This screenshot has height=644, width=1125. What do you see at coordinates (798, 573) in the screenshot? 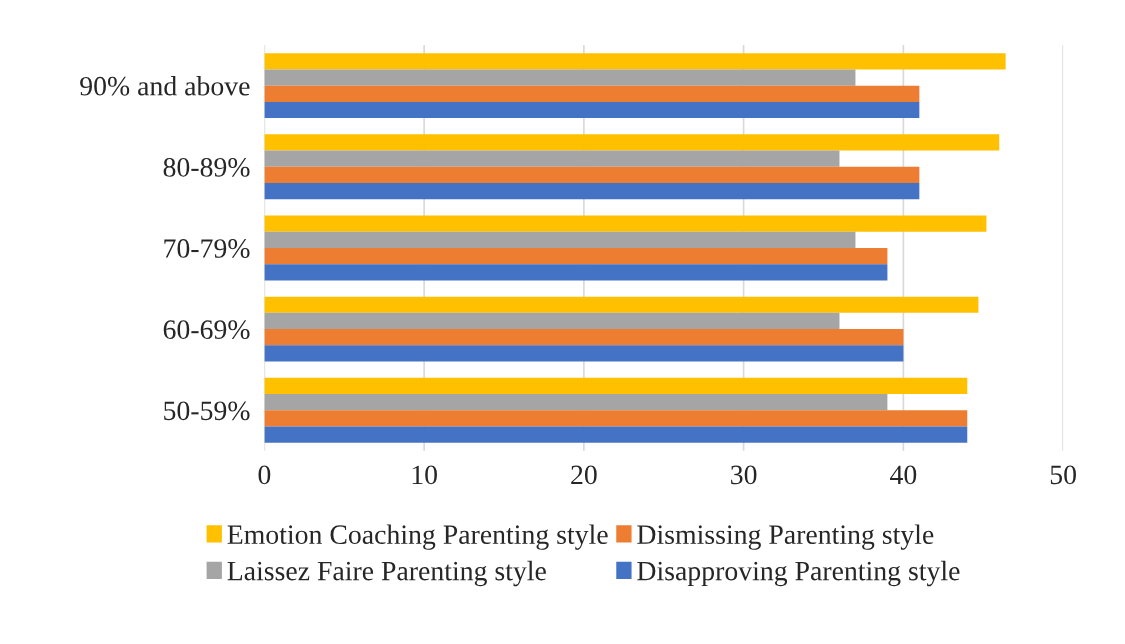
I see `legend-label: Disapproving Parenting style` at bounding box center [798, 573].